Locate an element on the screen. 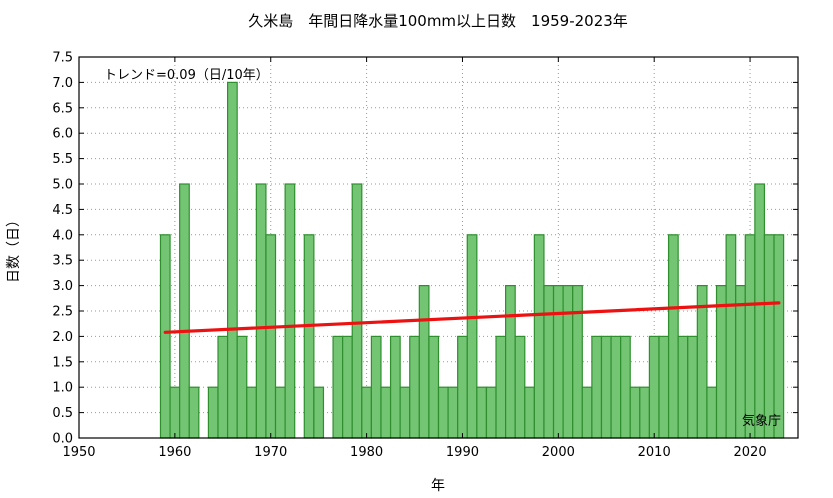  bar-2009 is located at coordinates (645, 412).